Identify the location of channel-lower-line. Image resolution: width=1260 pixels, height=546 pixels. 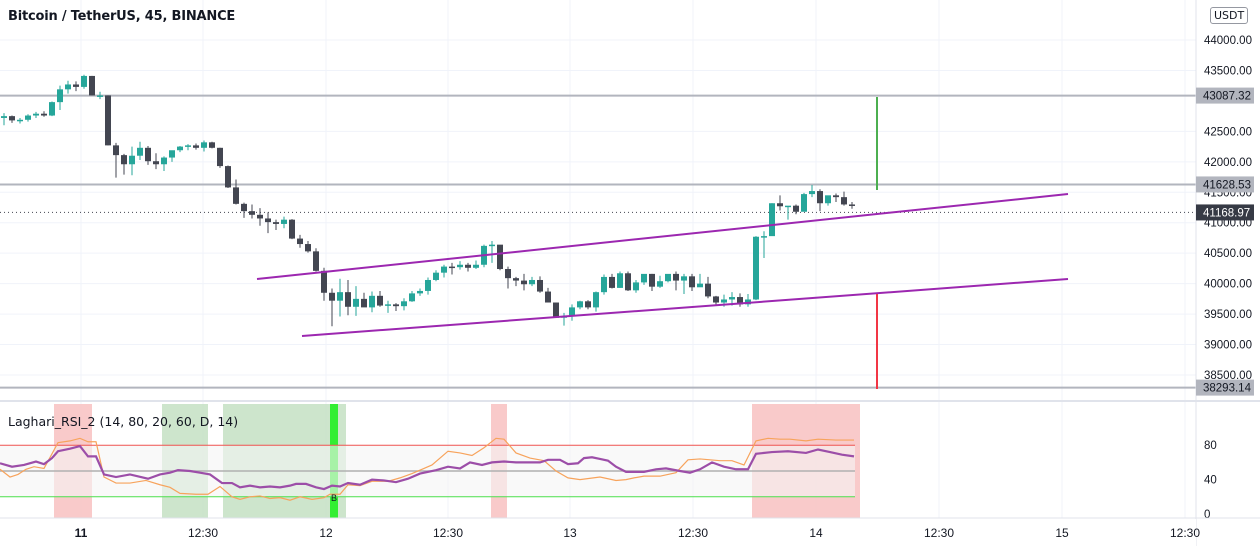
(685, 307).